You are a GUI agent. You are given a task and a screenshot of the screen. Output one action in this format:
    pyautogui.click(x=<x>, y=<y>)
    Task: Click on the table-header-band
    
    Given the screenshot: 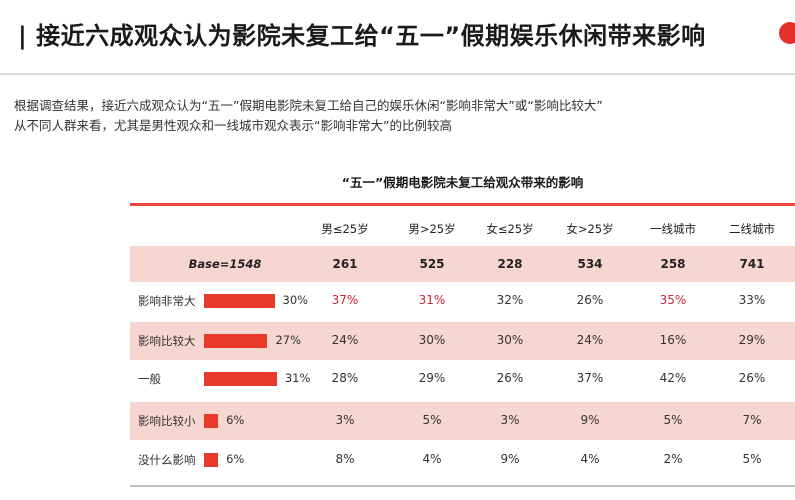 What is the action you would take?
    pyautogui.click(x=462, y=223)
    